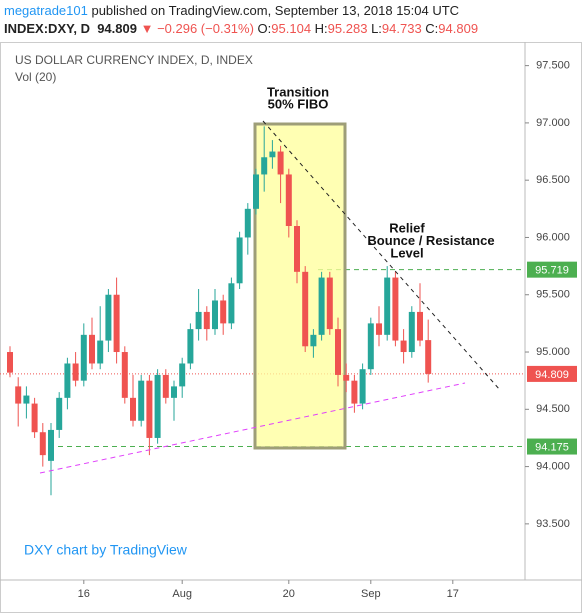 The image size is (582, 613). Describe the element at coordinates (432, 28) in the screenshot. I see `ohlc-label: C:` at that location.